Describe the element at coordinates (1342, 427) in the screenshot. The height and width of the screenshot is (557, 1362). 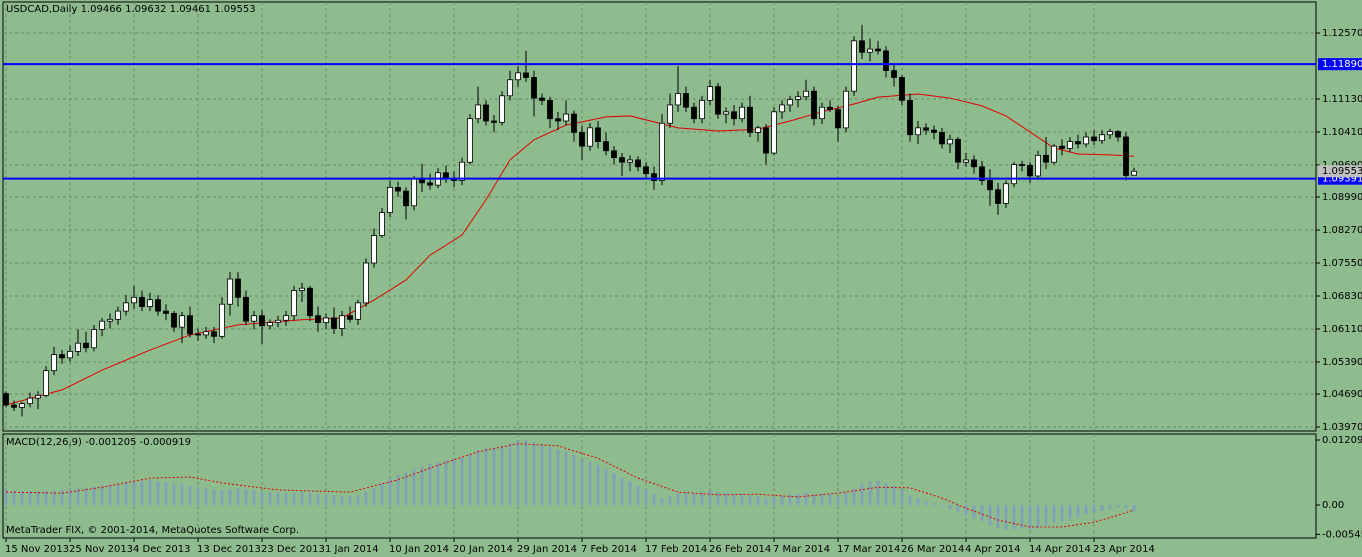
I see `y-tick-label: 1.03970` at that location.